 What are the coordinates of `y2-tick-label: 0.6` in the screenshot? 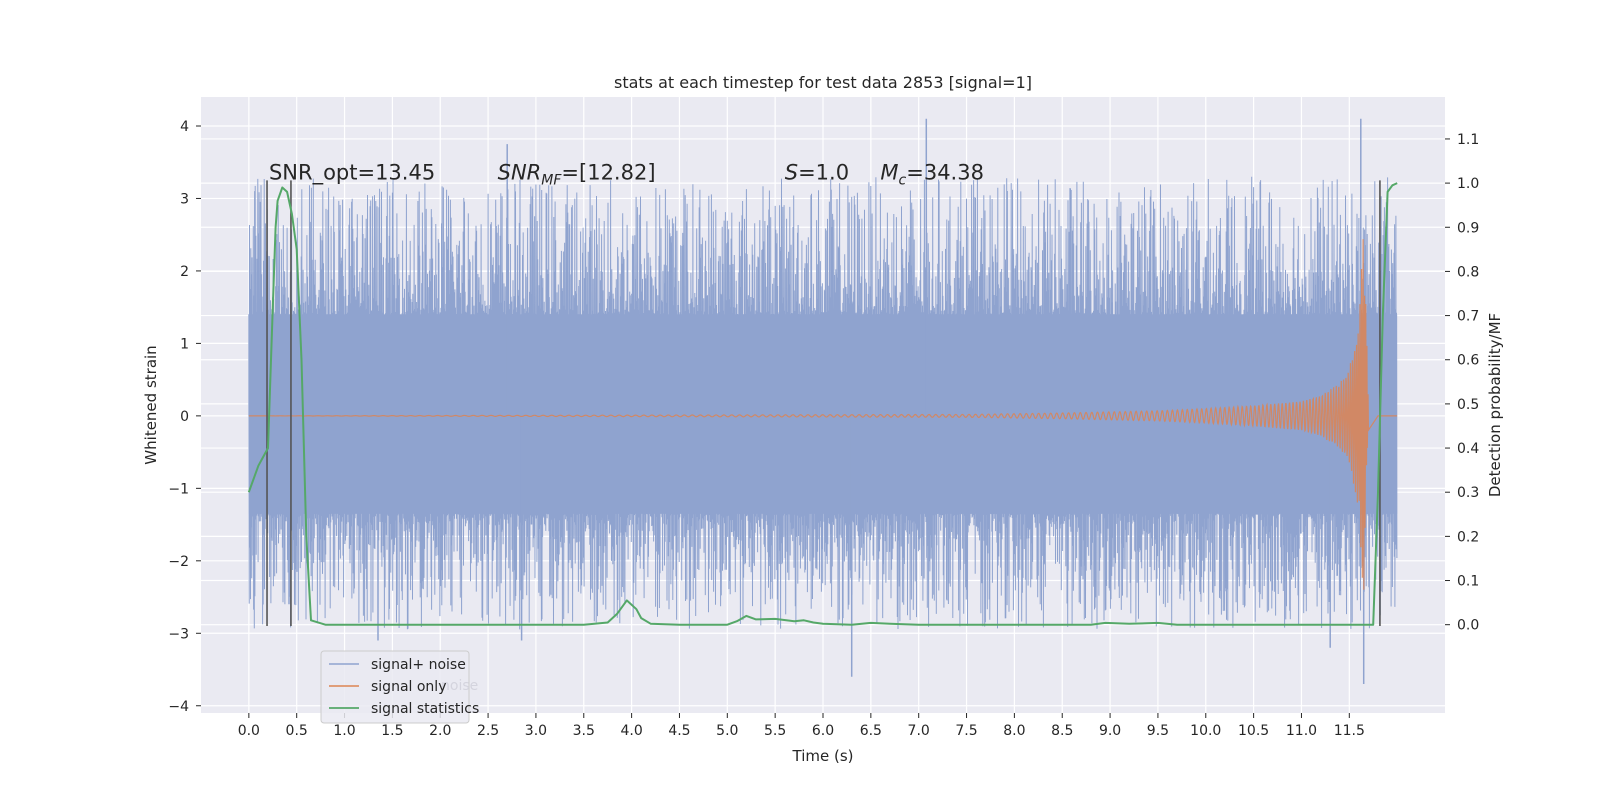 It's located at (1468, 361).